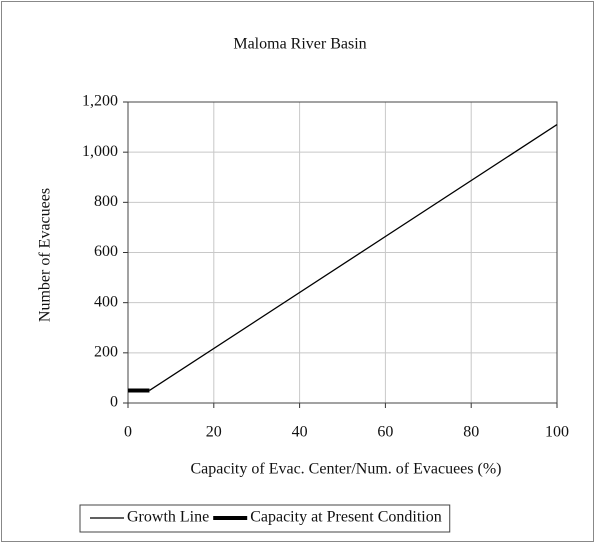 The height and width of the screenshot is (544, 596). I want to click on x-tick-label: 60, so click(385, 432).